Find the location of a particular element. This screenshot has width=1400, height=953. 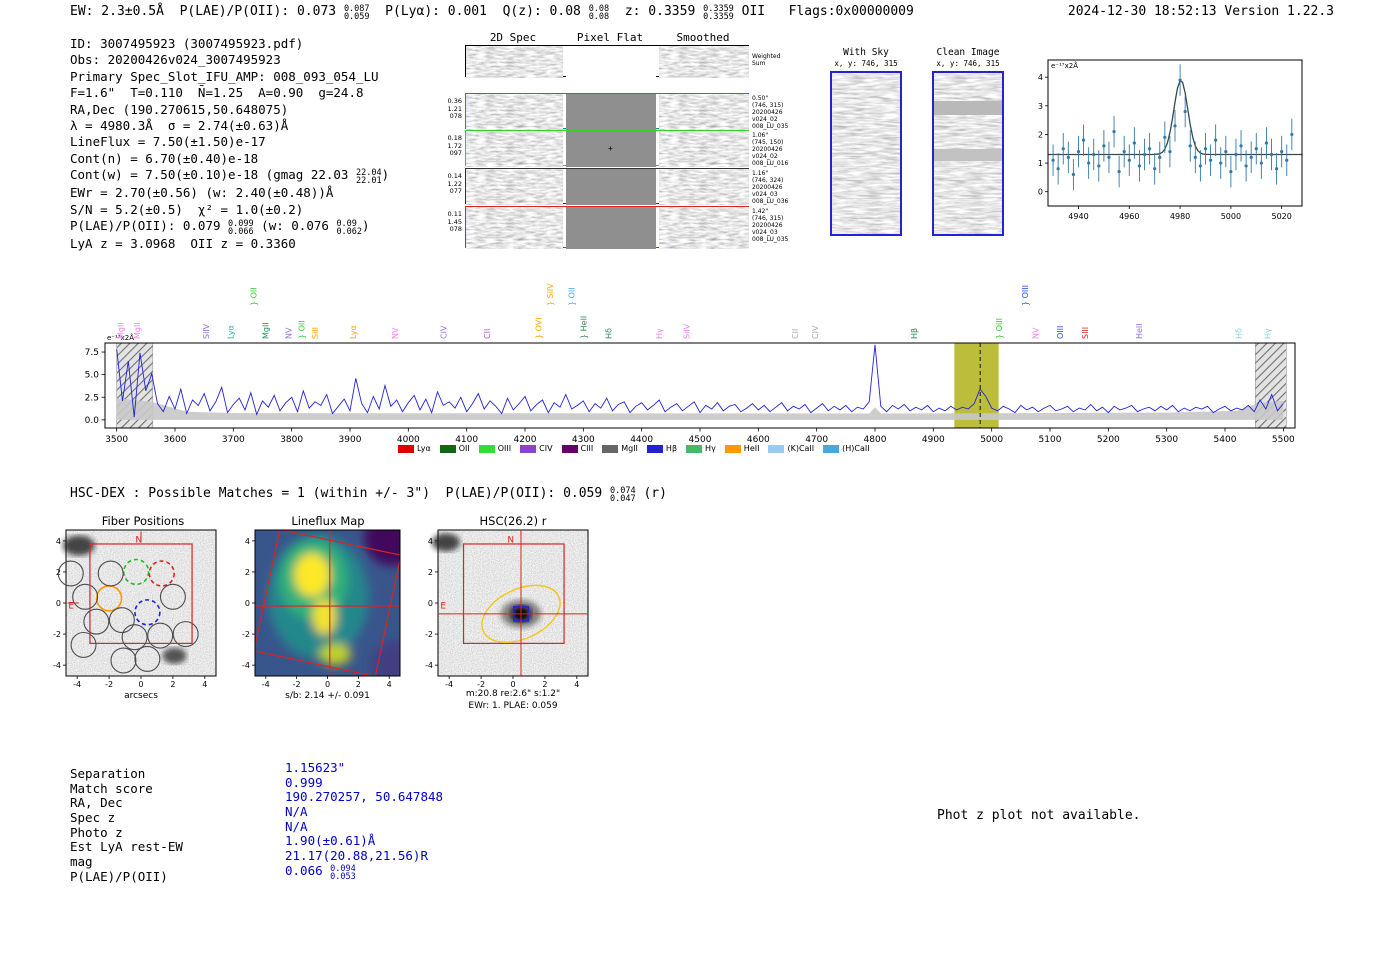

emission-label: OIII is located at coordinates (1060, 332).